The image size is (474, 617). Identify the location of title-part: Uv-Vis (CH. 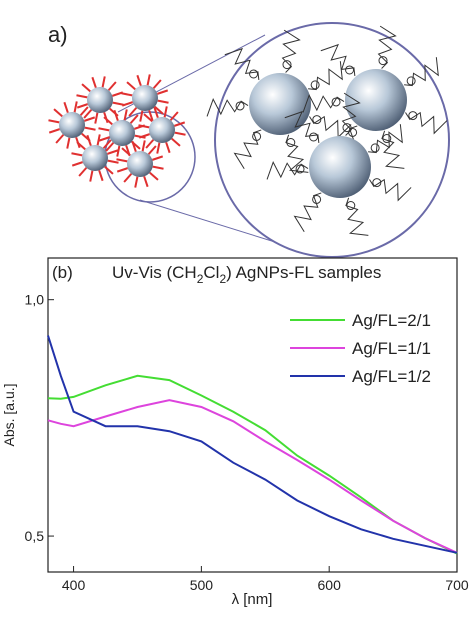
(154, 272).